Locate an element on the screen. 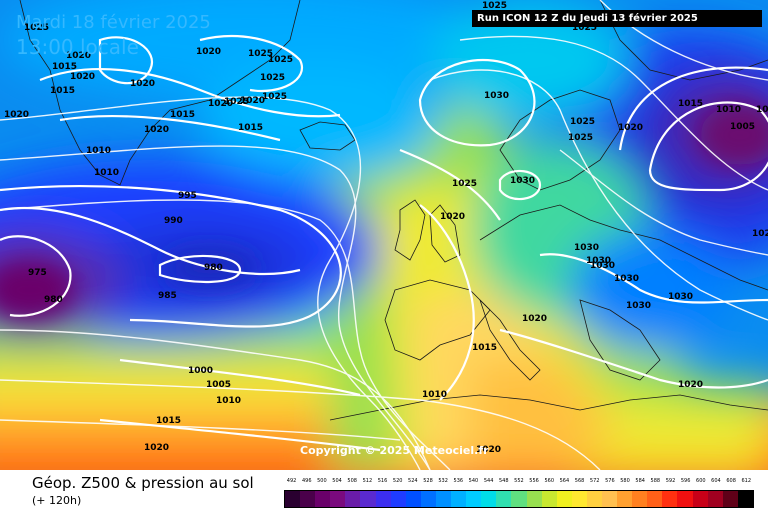 The height and width of the screenshot is (512, 768). forecast-date: Mardi 18 février 2025 is located at coordinates (113, 22).